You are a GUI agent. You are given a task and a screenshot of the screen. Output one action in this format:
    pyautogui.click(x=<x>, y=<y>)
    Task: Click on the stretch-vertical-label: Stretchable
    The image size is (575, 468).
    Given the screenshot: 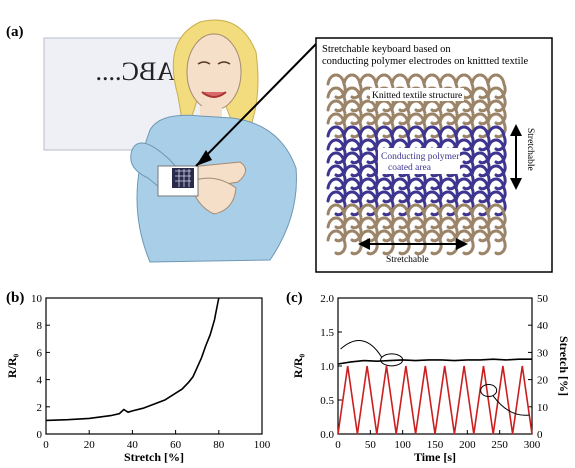 What is the action you would take?
    pyautogui.click(x=530, y=149)
    